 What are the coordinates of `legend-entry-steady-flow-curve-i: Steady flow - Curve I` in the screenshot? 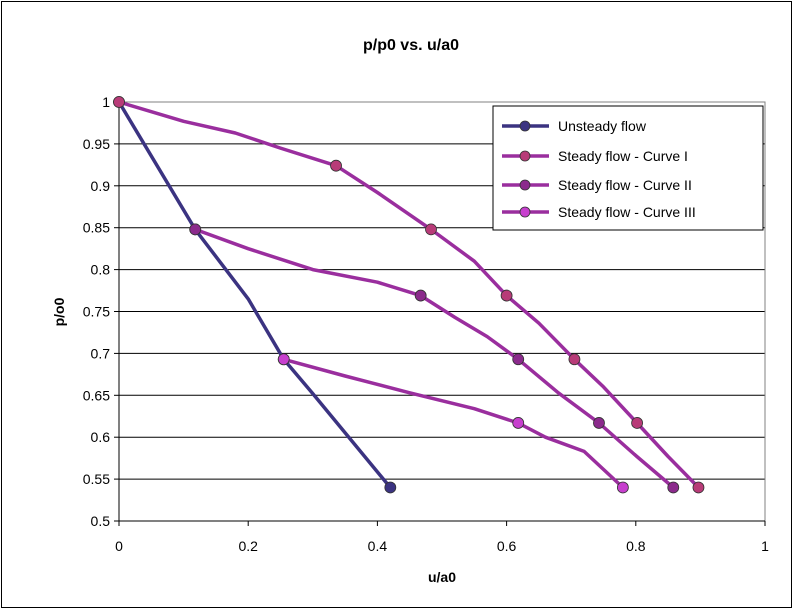 It's located at (595, 156).